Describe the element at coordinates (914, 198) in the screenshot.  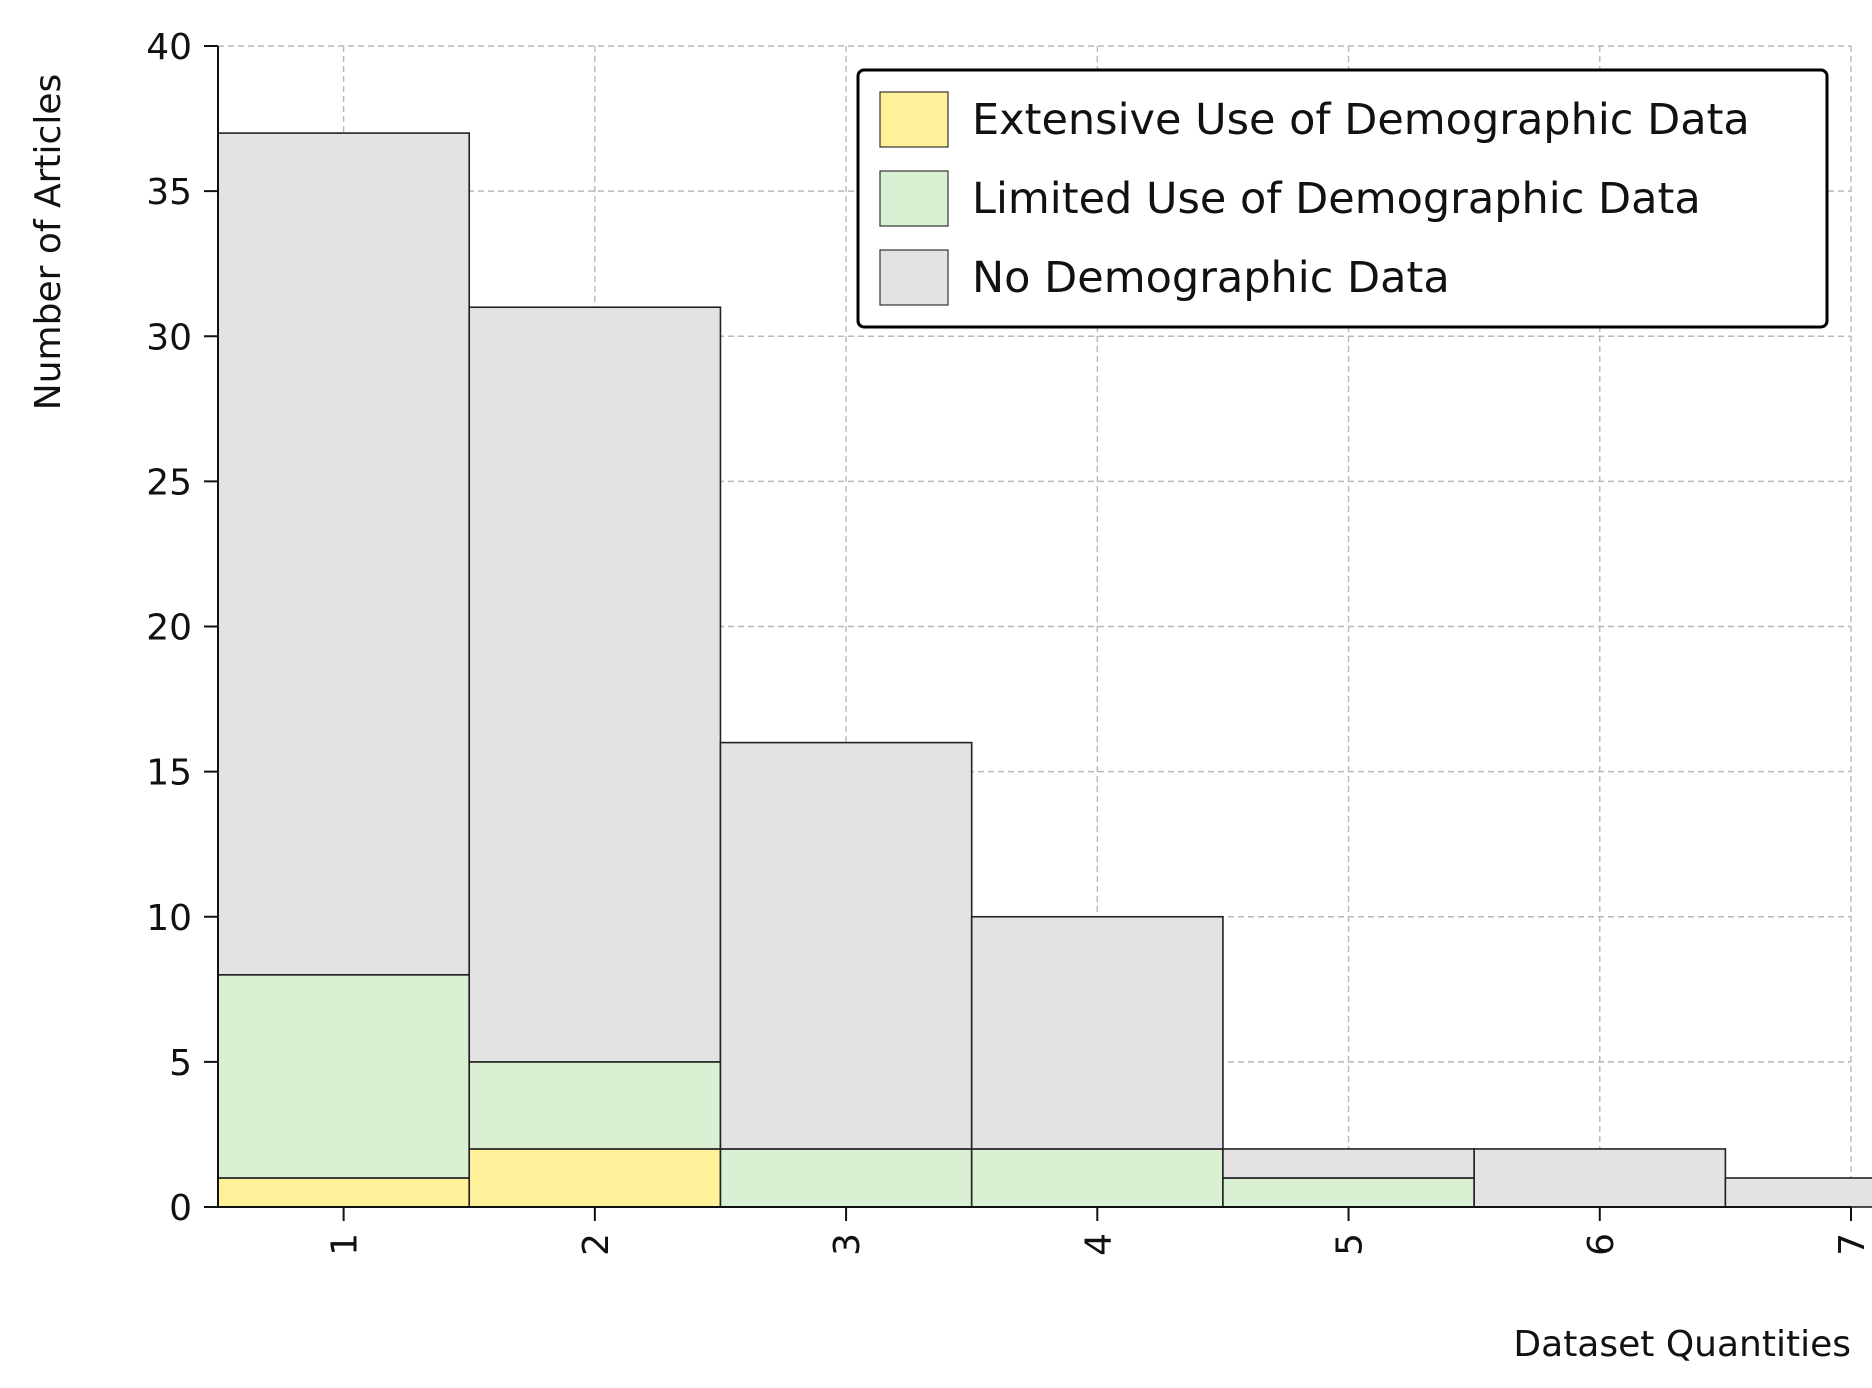
I see `legend-swatch-limited` at that location.